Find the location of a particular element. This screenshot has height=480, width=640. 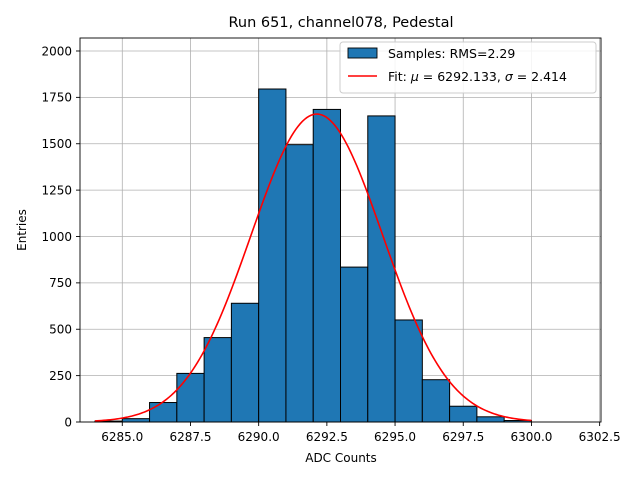

legend-fit-mu-symbol: μ is located at coordinates (414, 76).